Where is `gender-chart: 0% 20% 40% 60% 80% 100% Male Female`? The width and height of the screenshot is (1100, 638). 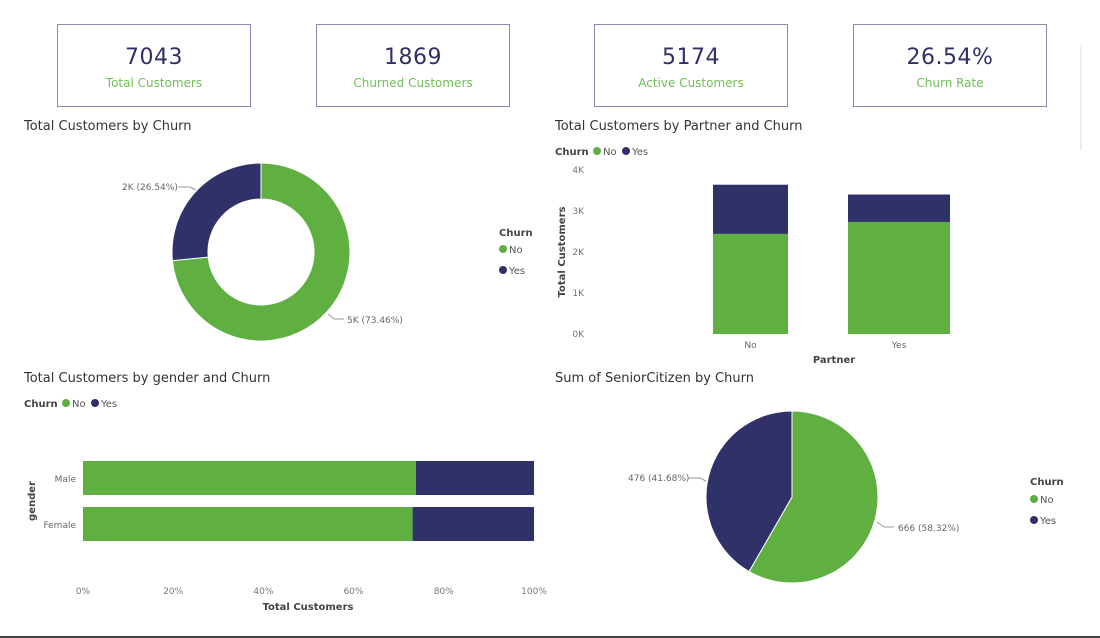
gender-chart: 0% 20% 40% 60% 80% 100% Male Female is located at coordinates (295, 529).